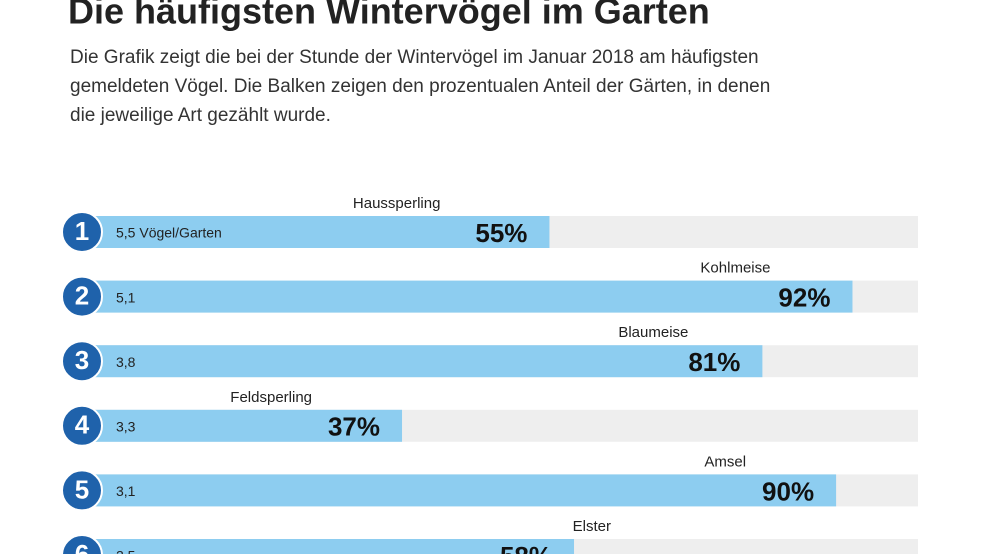 This screenshot has height=559, width=984. I want to click on bird-name: Amsel, so click(725, 461).